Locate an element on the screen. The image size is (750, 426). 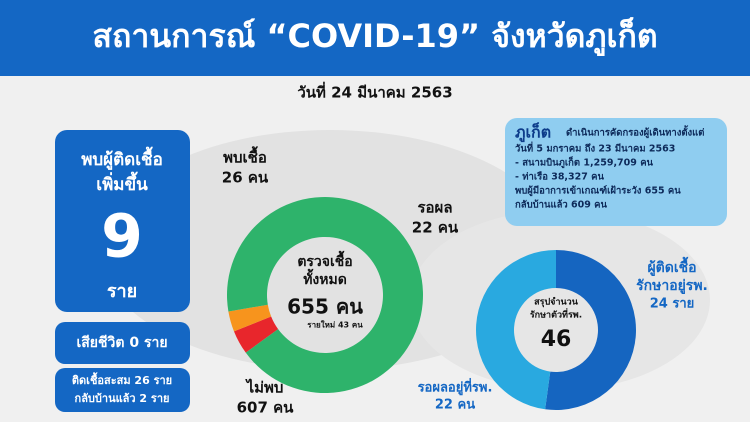
new-cases-label: พบผู้ติดเชื้อ is located at coordinates (122, 158).